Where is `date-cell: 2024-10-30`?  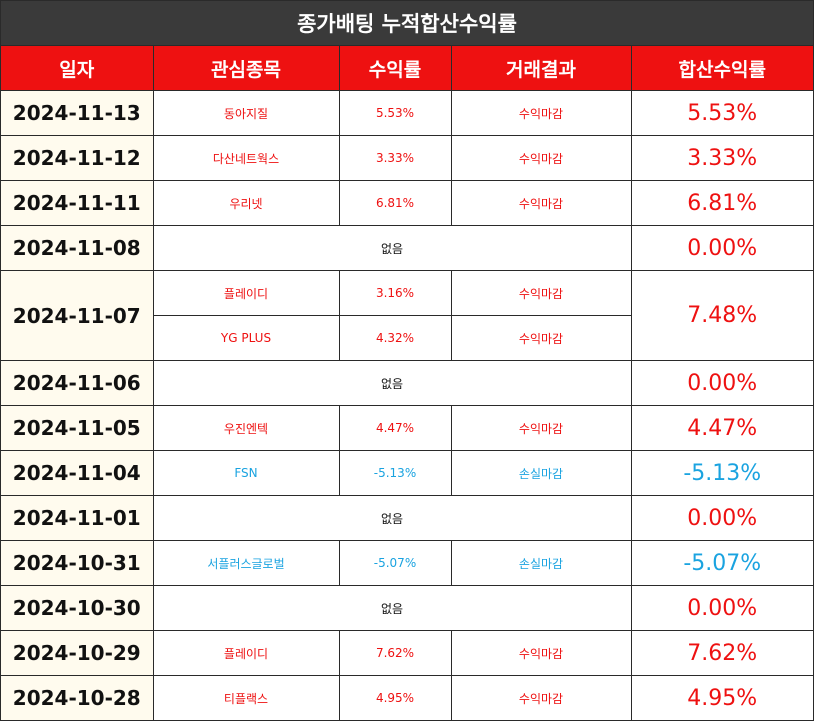 date-cell: 2024-10-30 is located at coordinates (77, 608).